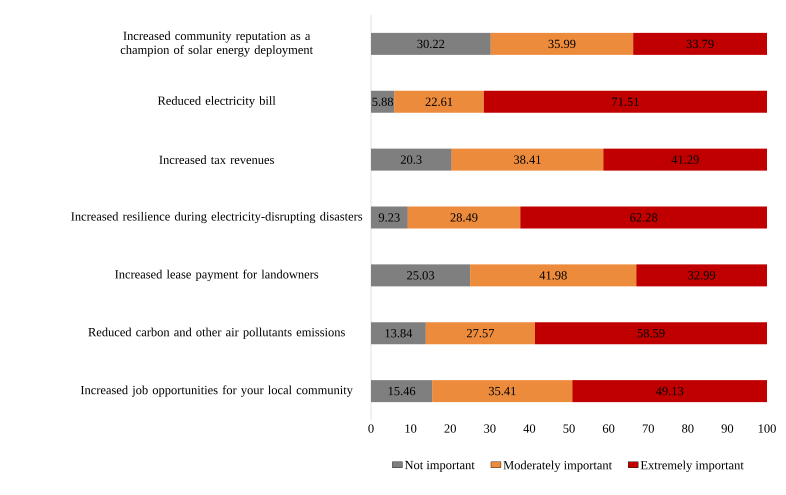 This screenshot has width=786, height=495. I want to click on y-tick-label: Reduced electricity bill, so click(217, 102).